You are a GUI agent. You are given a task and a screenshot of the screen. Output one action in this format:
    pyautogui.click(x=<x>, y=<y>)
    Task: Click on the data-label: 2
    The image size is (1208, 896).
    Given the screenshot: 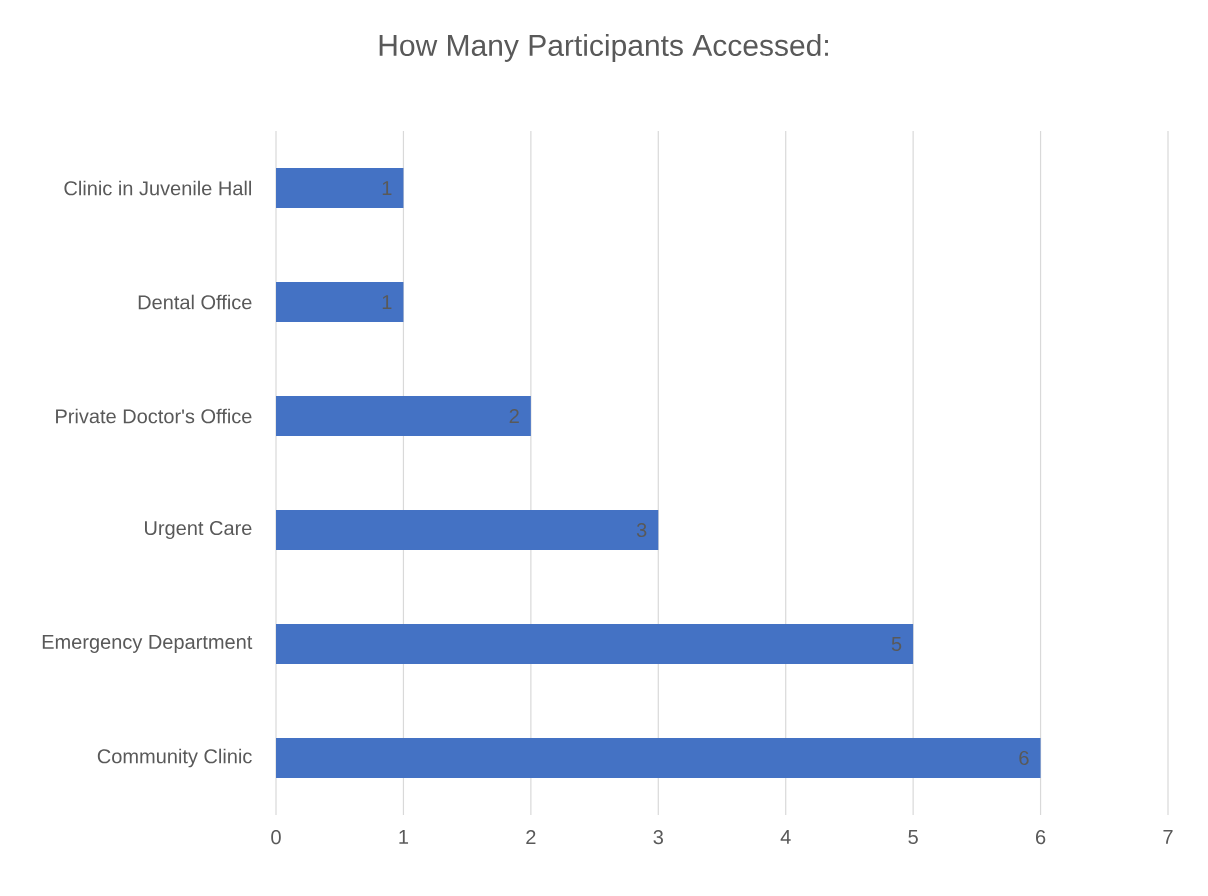 What is the action you would take?
    pyautogui.click(x=514, y=416)
    